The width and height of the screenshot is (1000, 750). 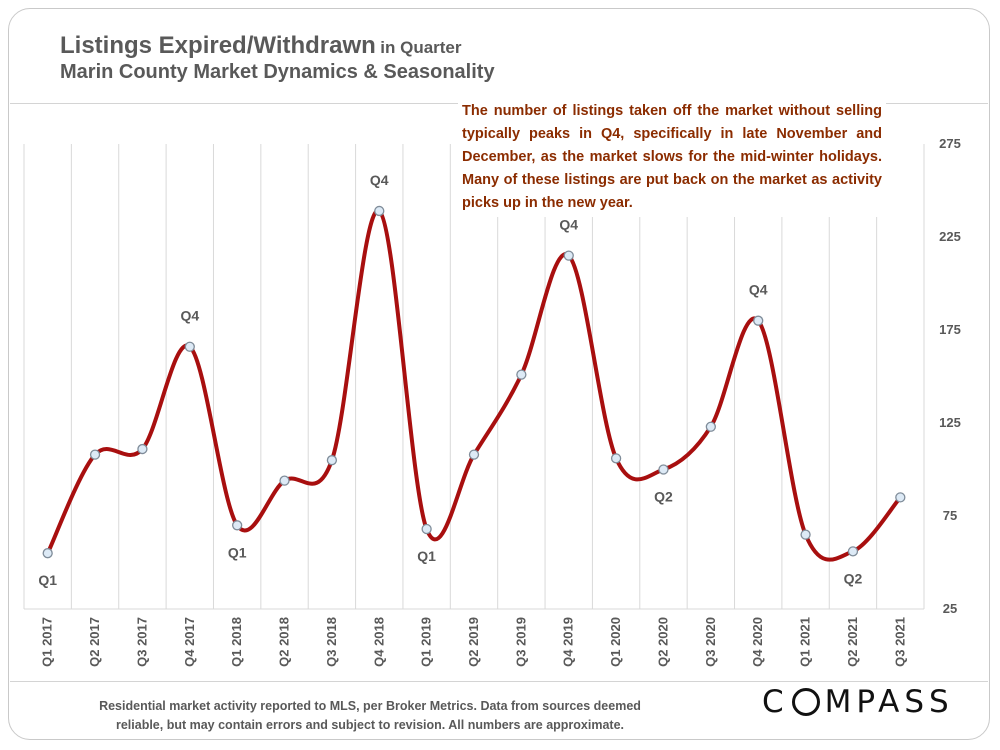 What do you see at coordinates (568, 642) in the screenshot?
I see `x-tick-label: Q4 2019` at bounding box center [568, 642].